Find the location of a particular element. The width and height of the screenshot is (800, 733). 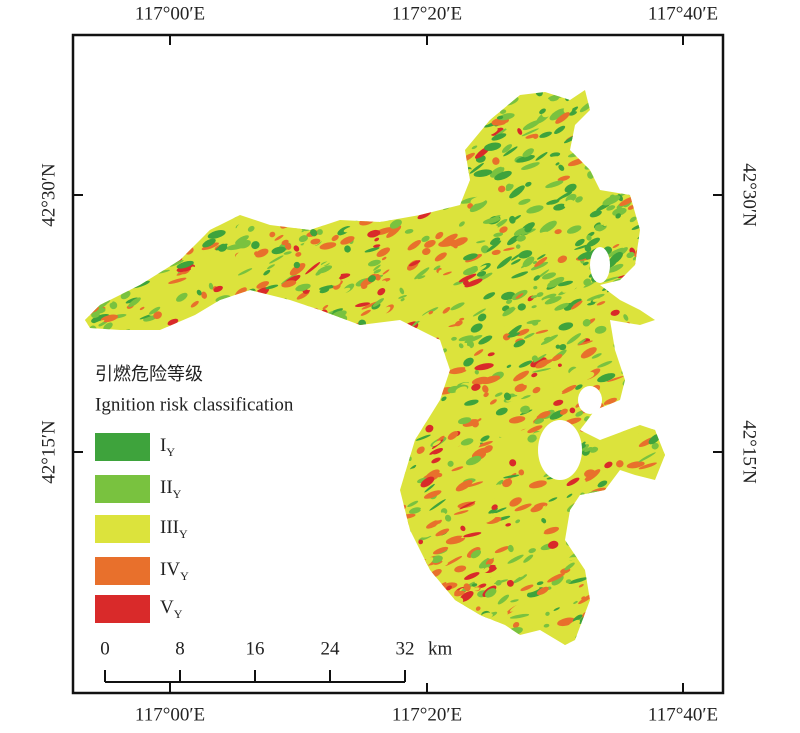

legend-label: VY is located at coordinates (171, 608).